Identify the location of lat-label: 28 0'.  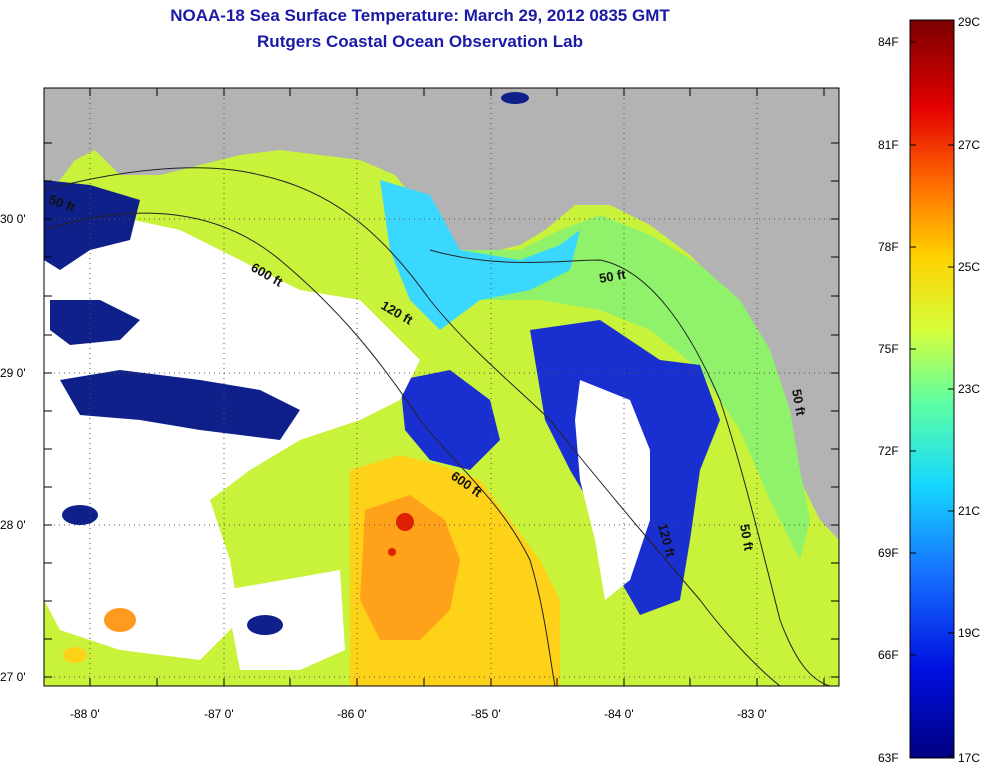
(13, 525).